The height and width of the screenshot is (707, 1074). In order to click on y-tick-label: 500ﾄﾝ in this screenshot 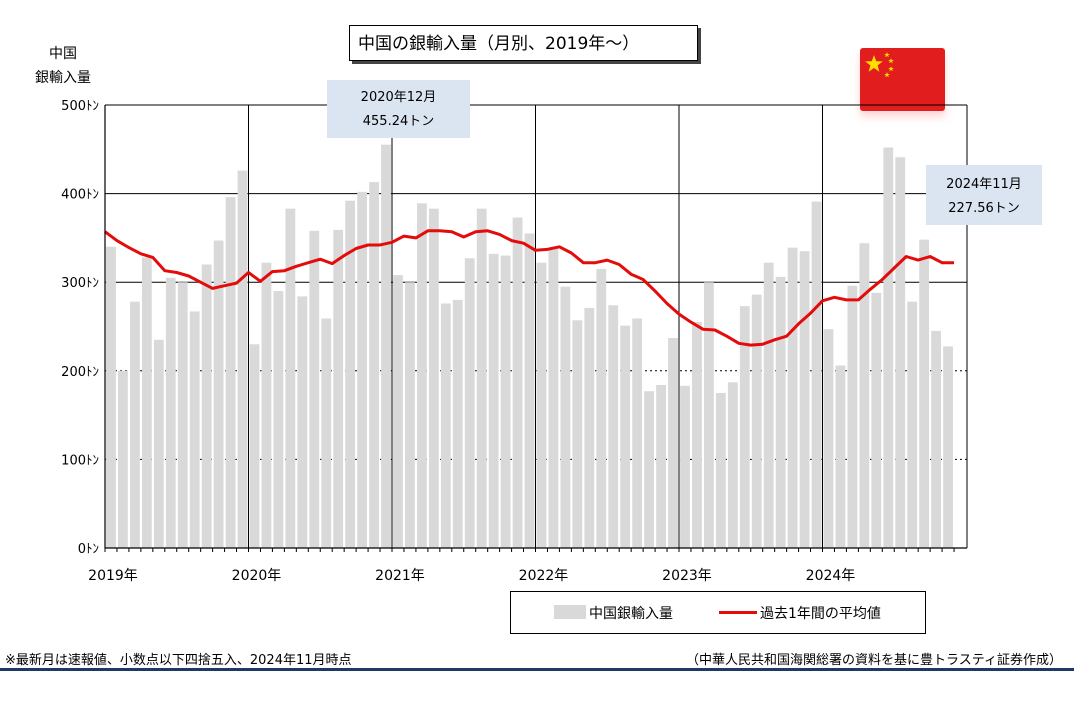, I will do `click(80, 106)`.